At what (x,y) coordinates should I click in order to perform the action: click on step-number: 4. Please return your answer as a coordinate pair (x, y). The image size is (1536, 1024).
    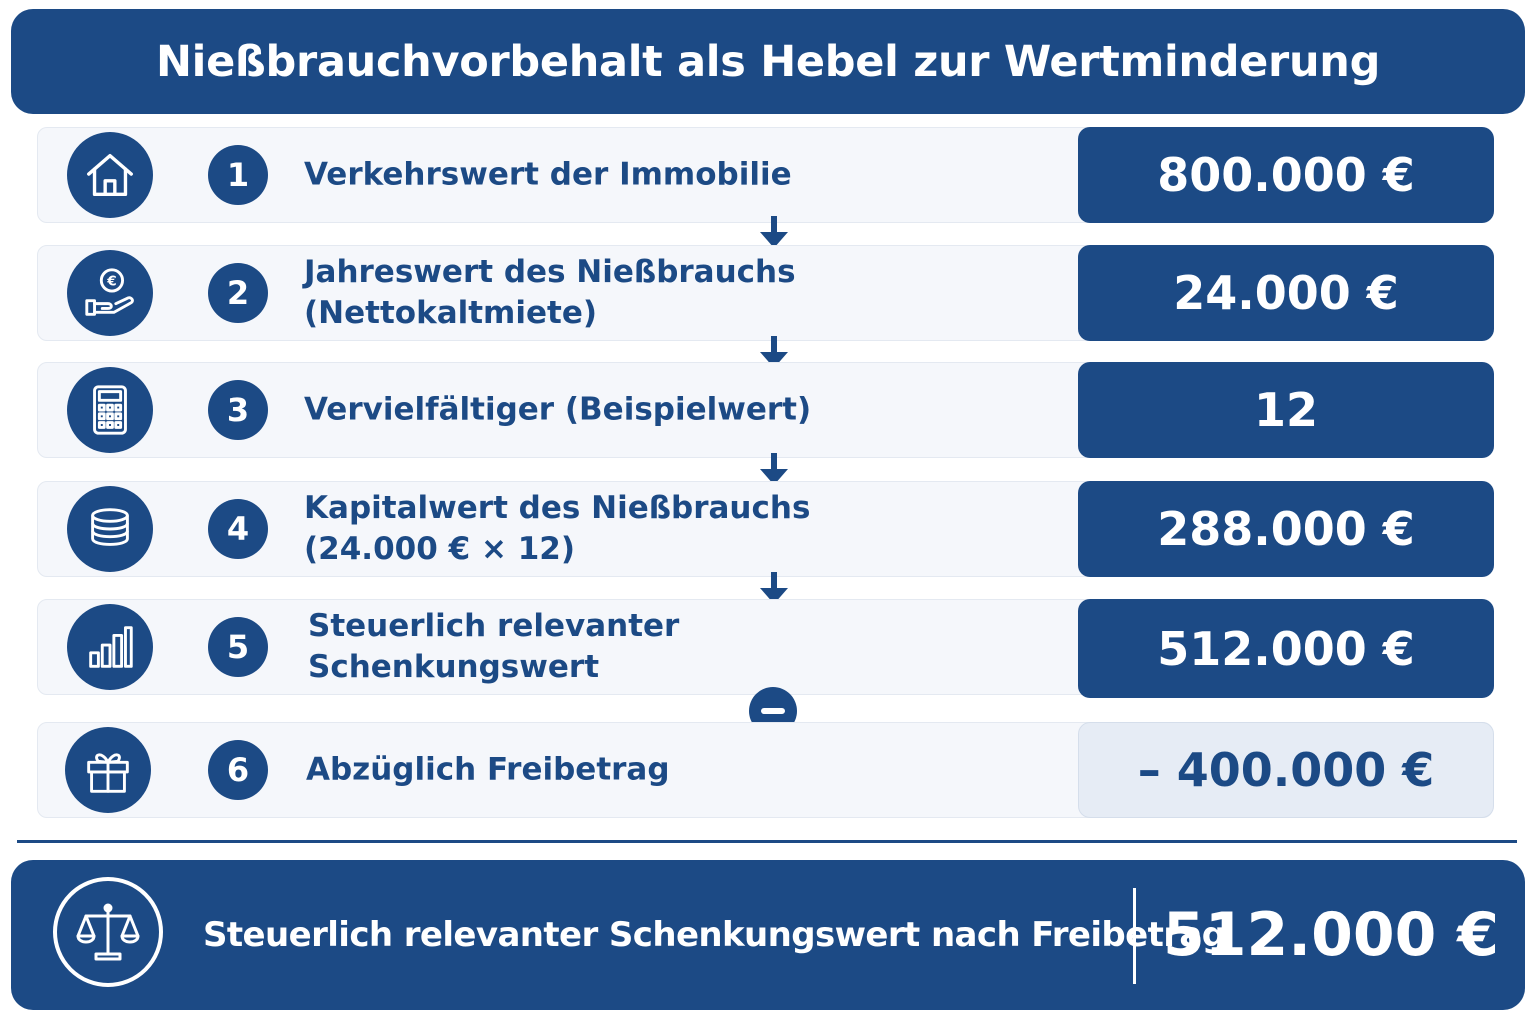
    Looking at the image, I should click on (238, 529).